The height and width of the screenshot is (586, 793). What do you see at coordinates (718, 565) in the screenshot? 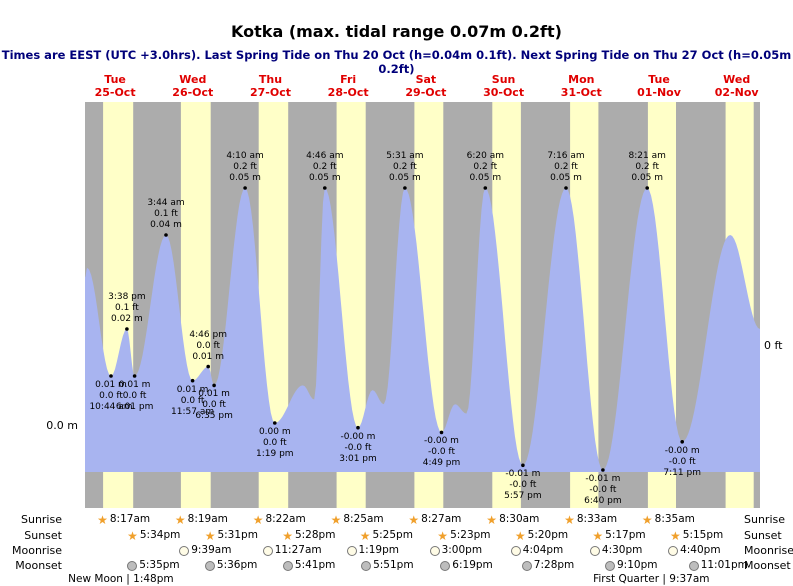
I see `moonset-event: 11:01pm` at bounding box center [718, 565].